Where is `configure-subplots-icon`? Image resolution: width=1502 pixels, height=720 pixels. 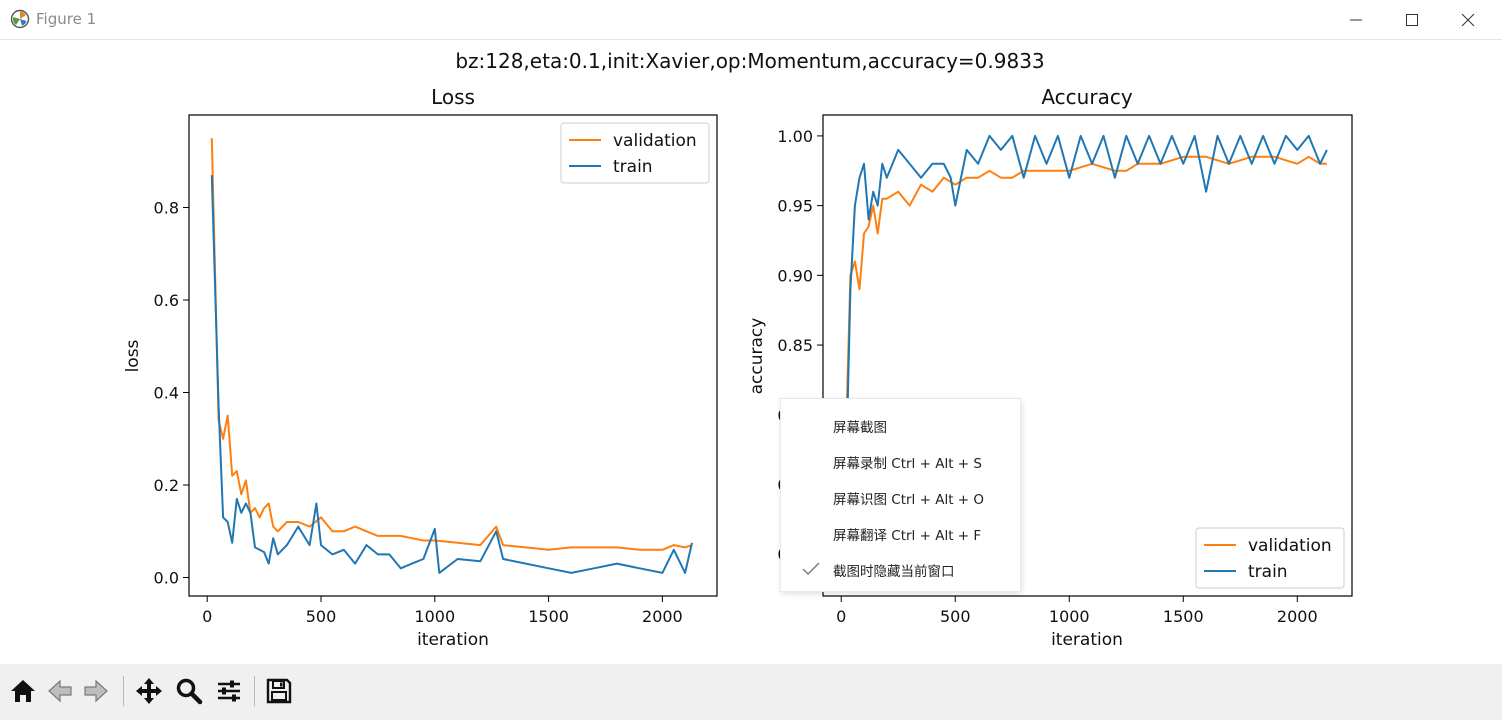
configure-subplots-icon is located at coordinates (229, 691).